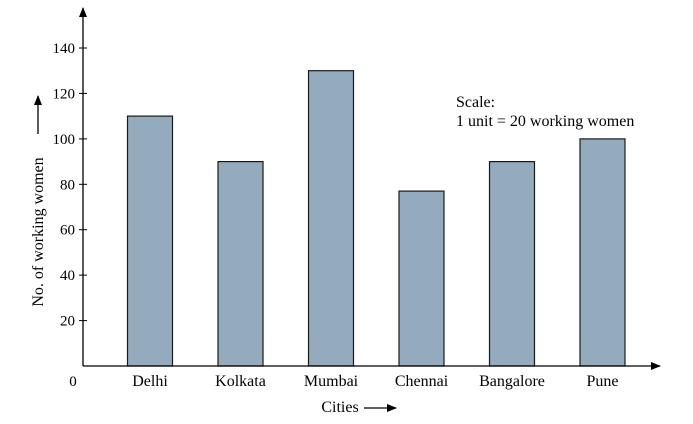  Describe the element at coordinates (475, 102) in the screenshot. I see `scale-annotation-title: Scale:` at that location.